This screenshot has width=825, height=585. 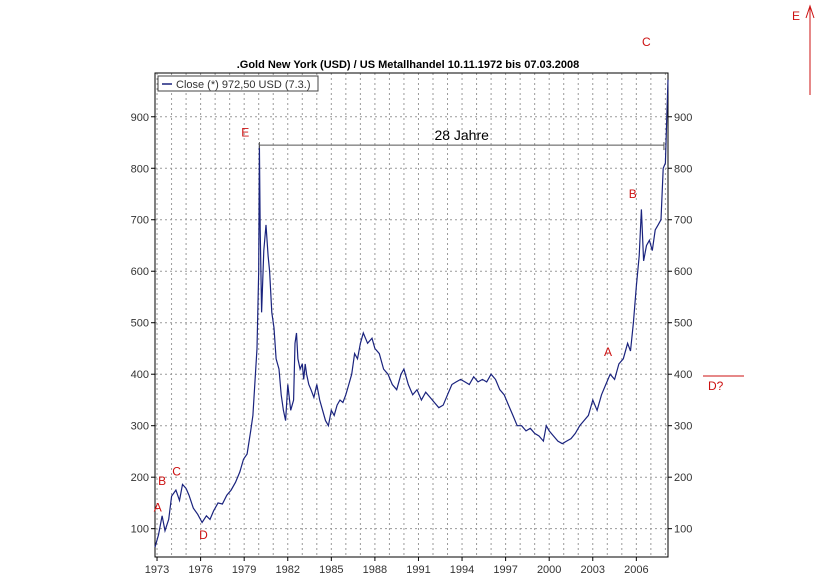 I want to click on y-tick-label-left: 300, so click(x=140, y=427).